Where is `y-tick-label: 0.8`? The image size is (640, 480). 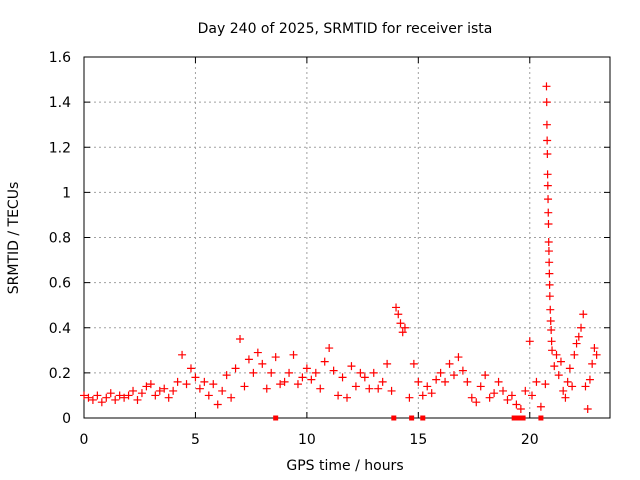 y-tick-label: 0.8 is located at coordinates (60, 239).